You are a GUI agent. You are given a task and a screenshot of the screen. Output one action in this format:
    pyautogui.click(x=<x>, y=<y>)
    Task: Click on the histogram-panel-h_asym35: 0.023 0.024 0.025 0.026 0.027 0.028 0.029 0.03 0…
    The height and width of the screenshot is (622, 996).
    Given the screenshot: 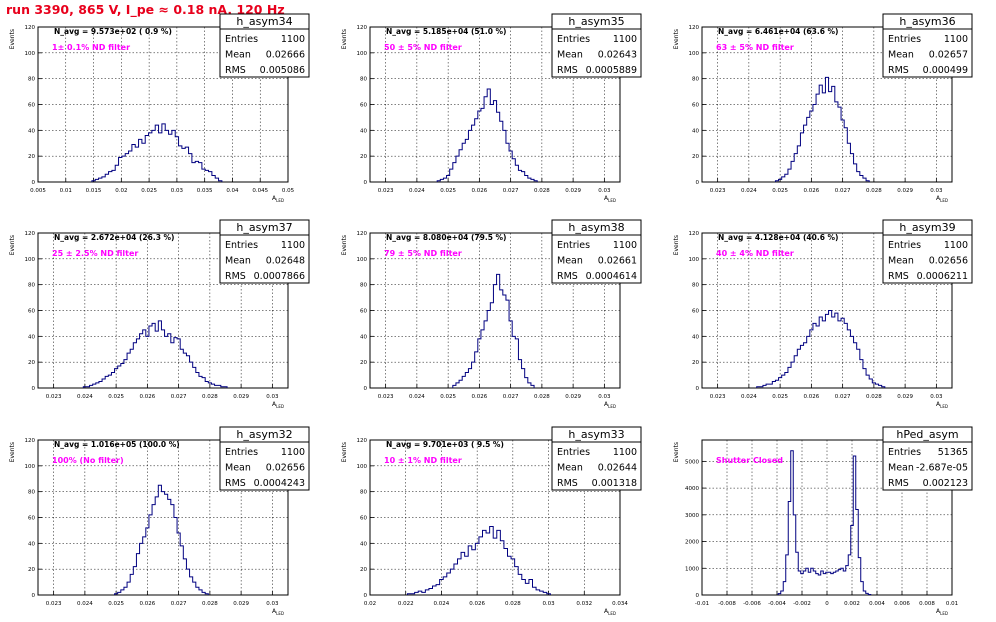 What is the action you would take?
    pyautogui.click(x=491, y=108)
    